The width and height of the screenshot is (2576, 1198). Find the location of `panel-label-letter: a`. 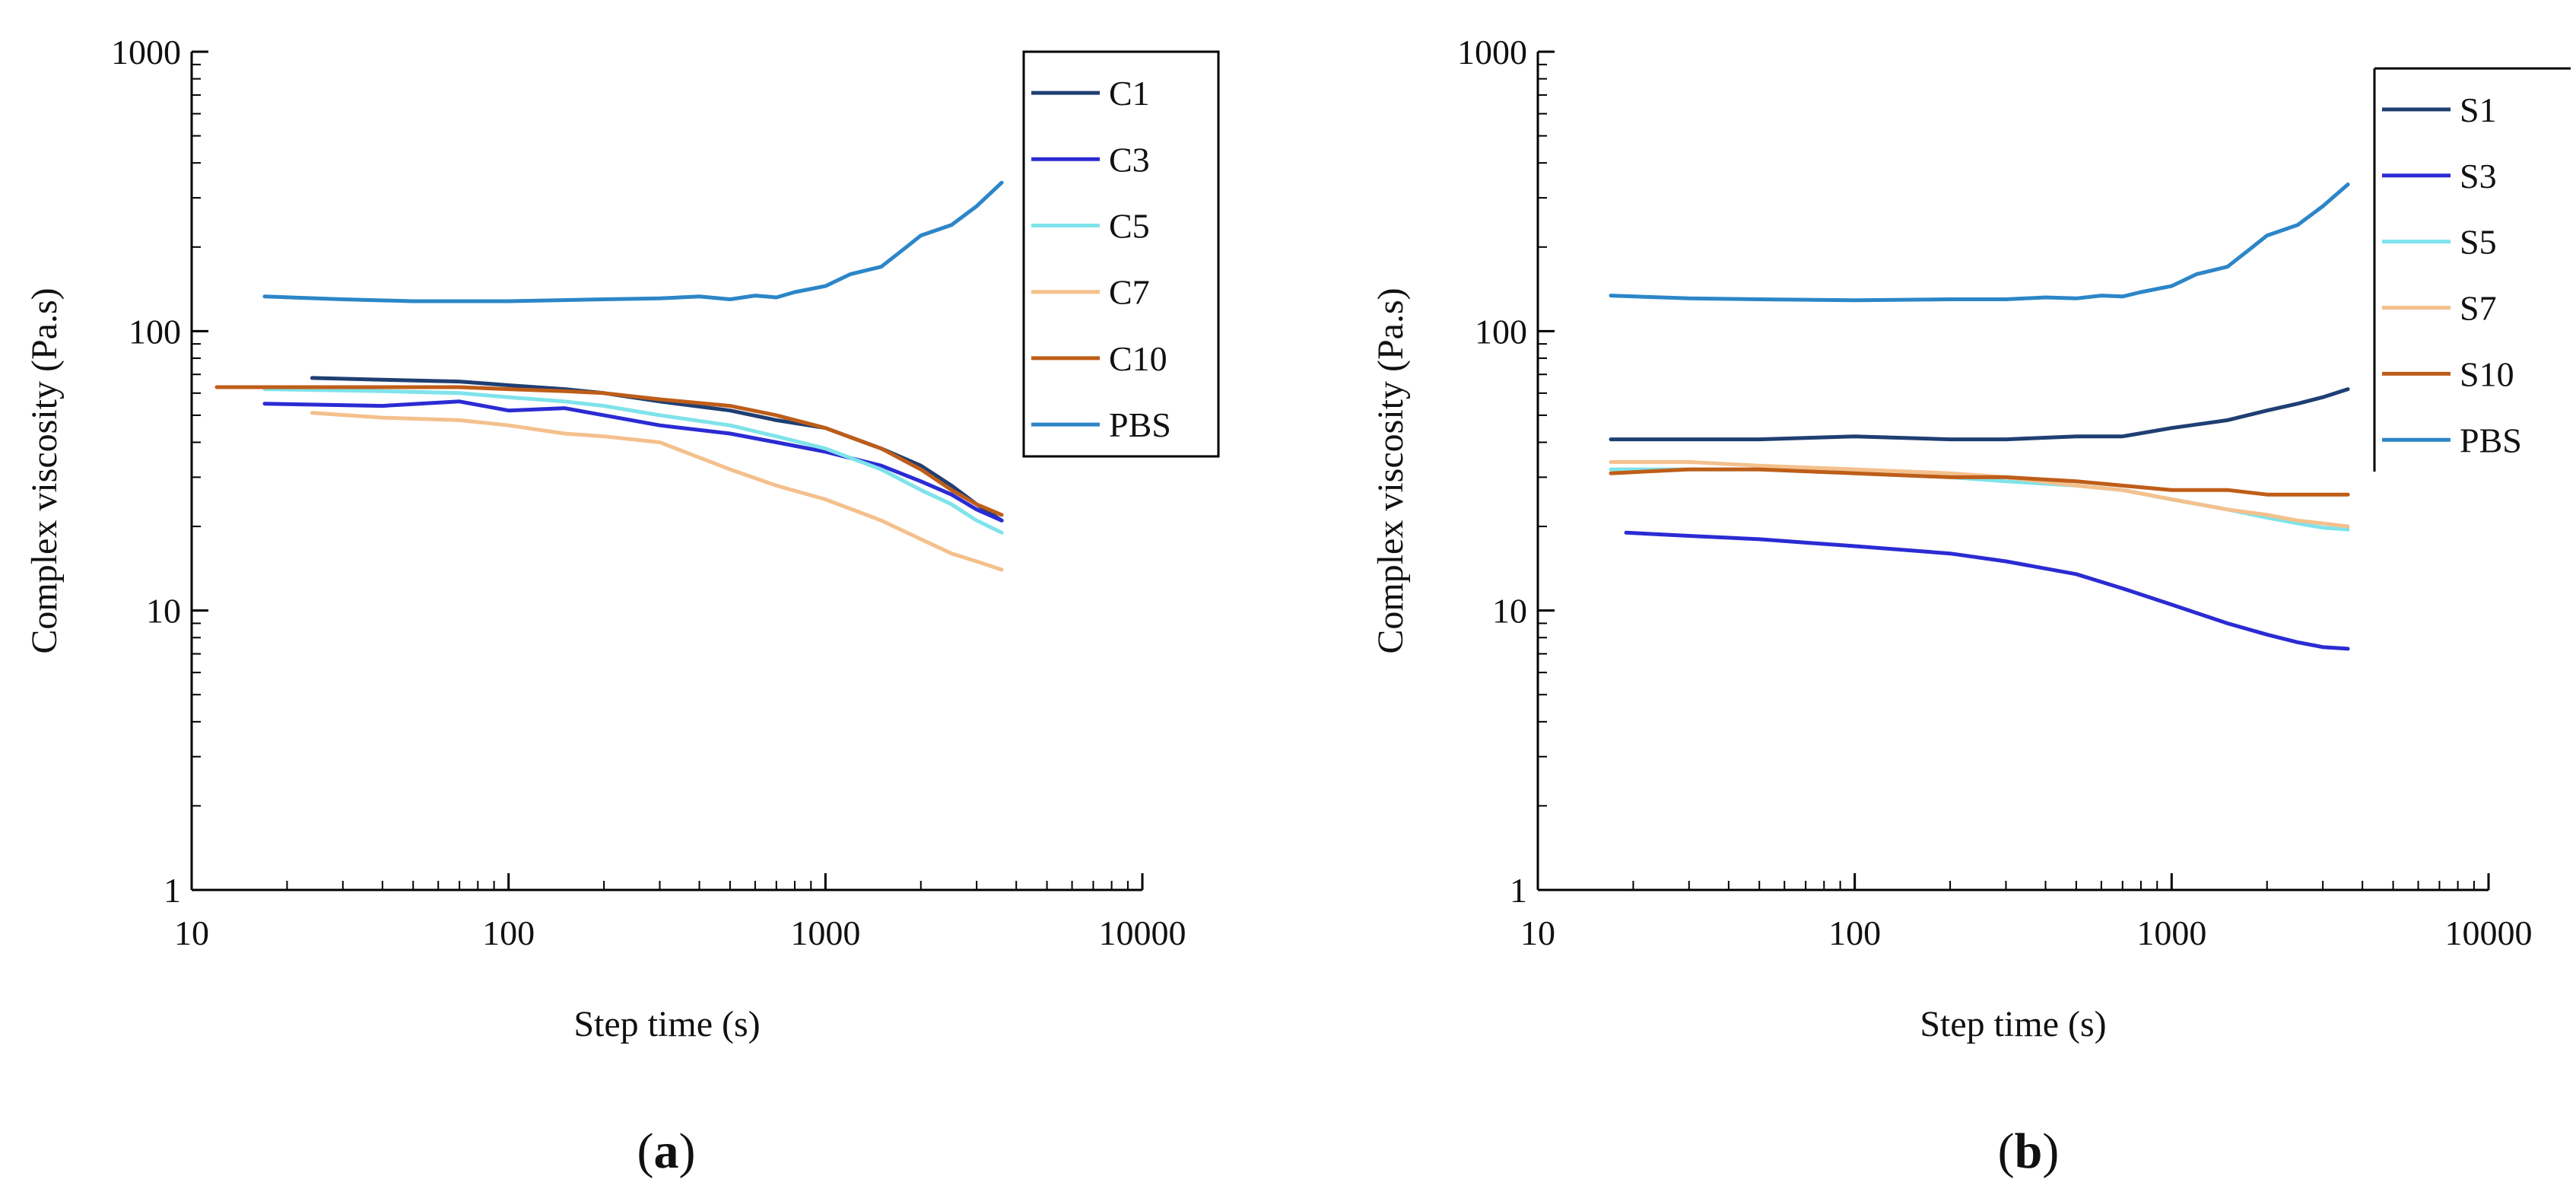

panel-label-letter: a is located at coordinates (666, 1151).